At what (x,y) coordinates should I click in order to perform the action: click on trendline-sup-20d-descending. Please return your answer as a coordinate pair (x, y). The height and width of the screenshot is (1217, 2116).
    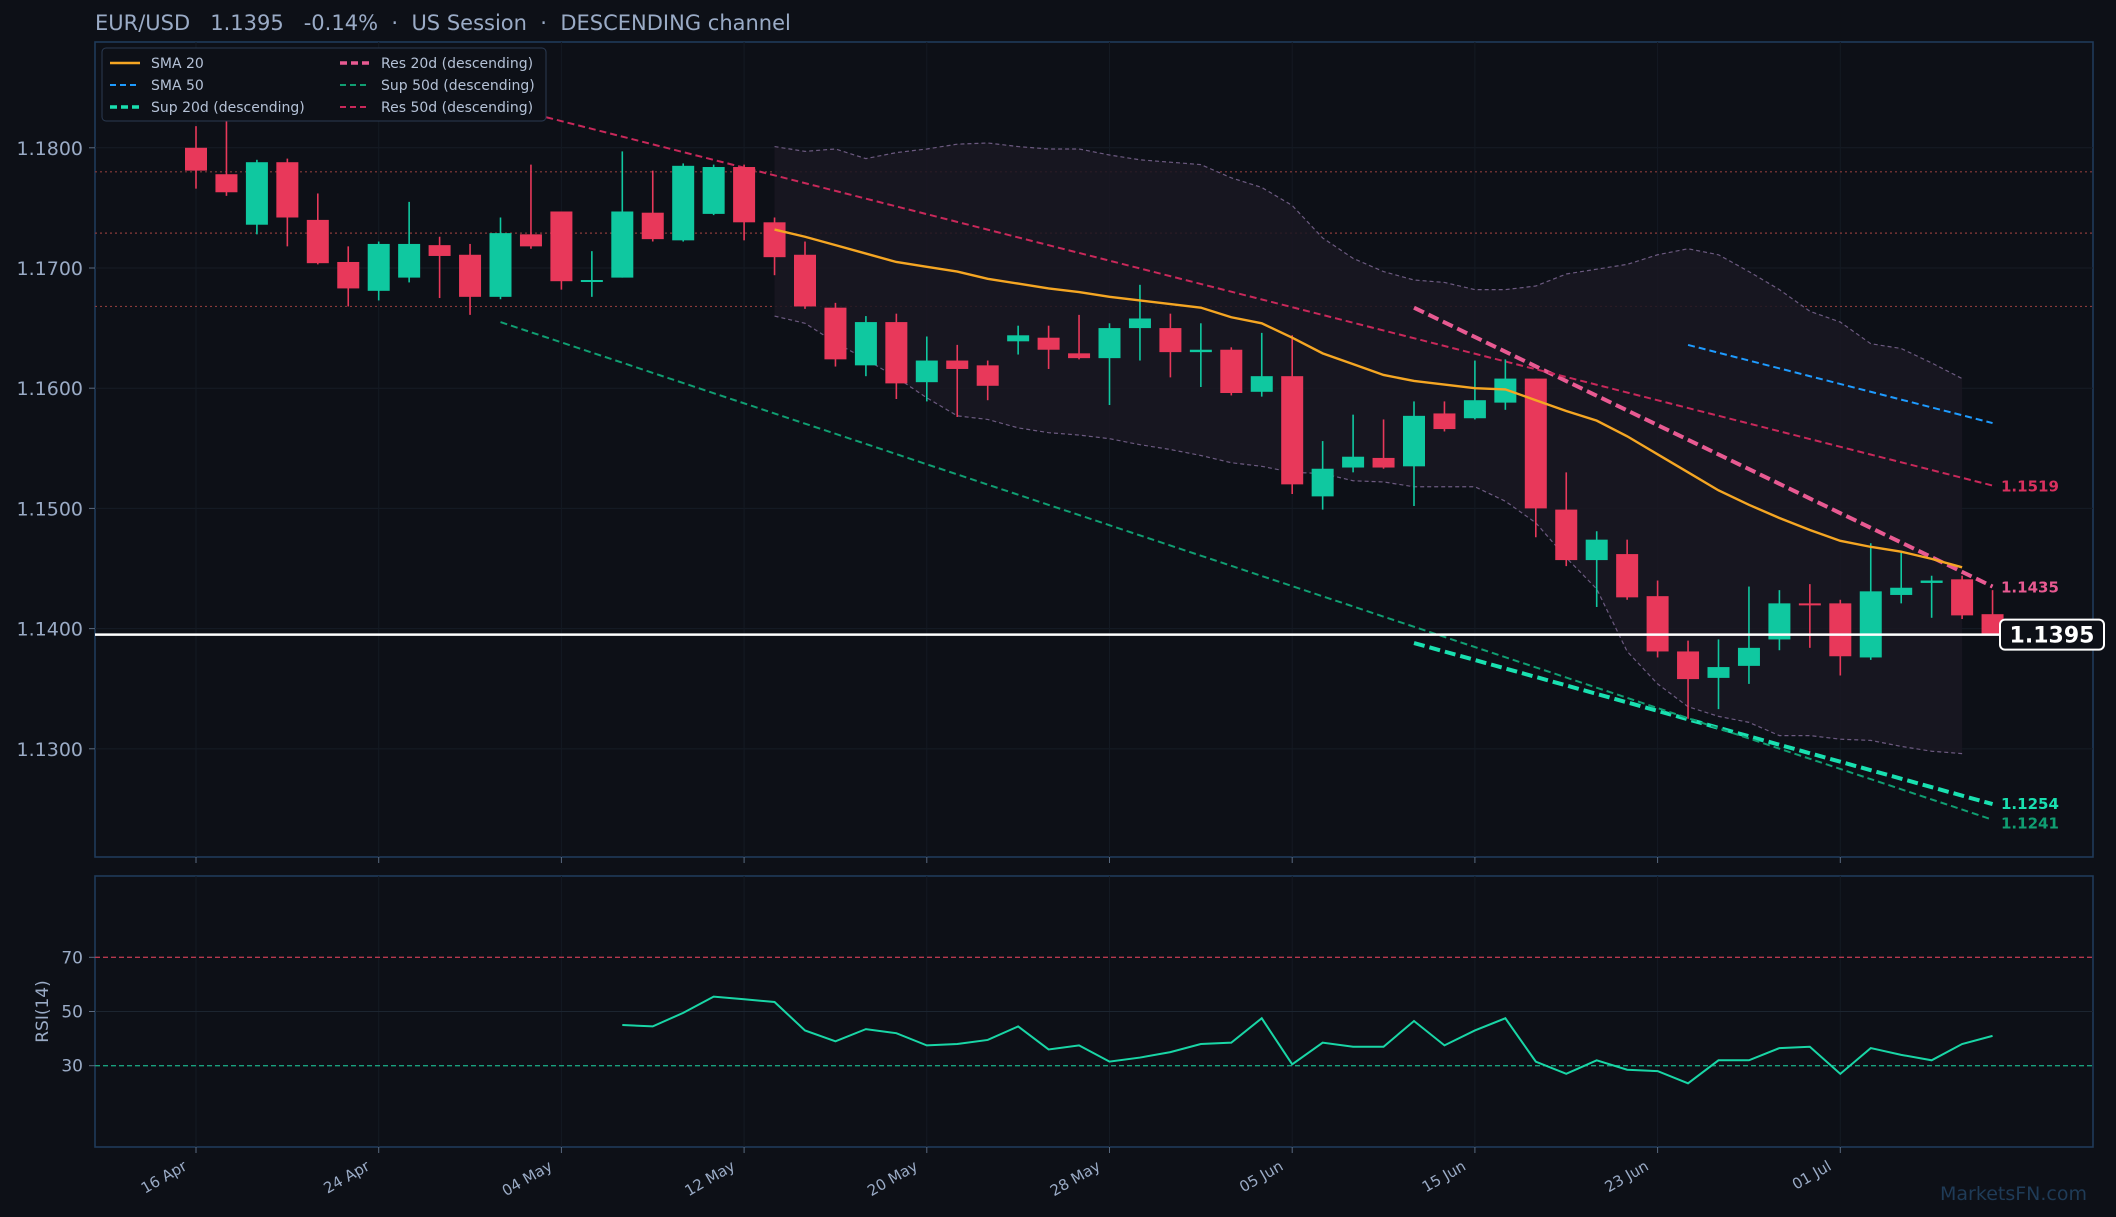
    Looking at the image, I should click on (1703, 724).